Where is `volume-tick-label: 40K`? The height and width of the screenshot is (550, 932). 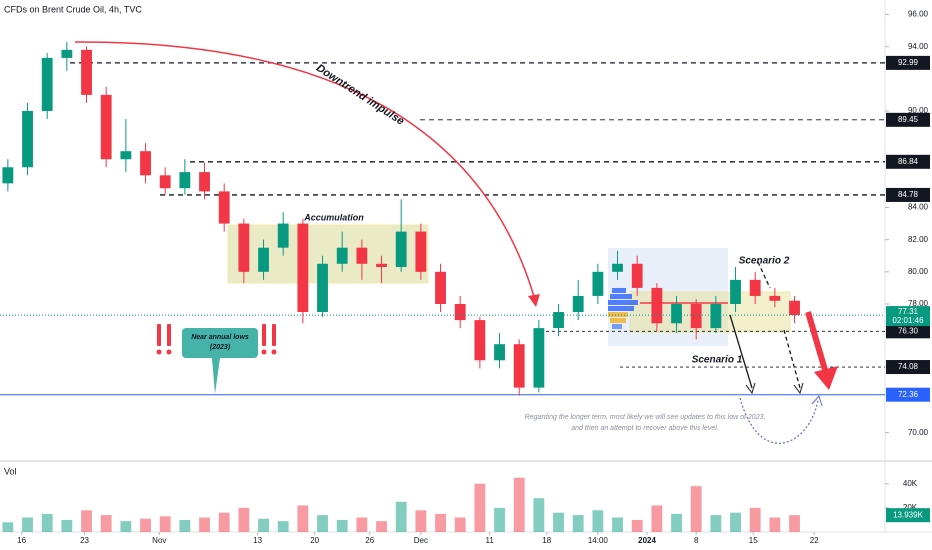
volume-tick-label: 40K is located at coordinates (910, 483).